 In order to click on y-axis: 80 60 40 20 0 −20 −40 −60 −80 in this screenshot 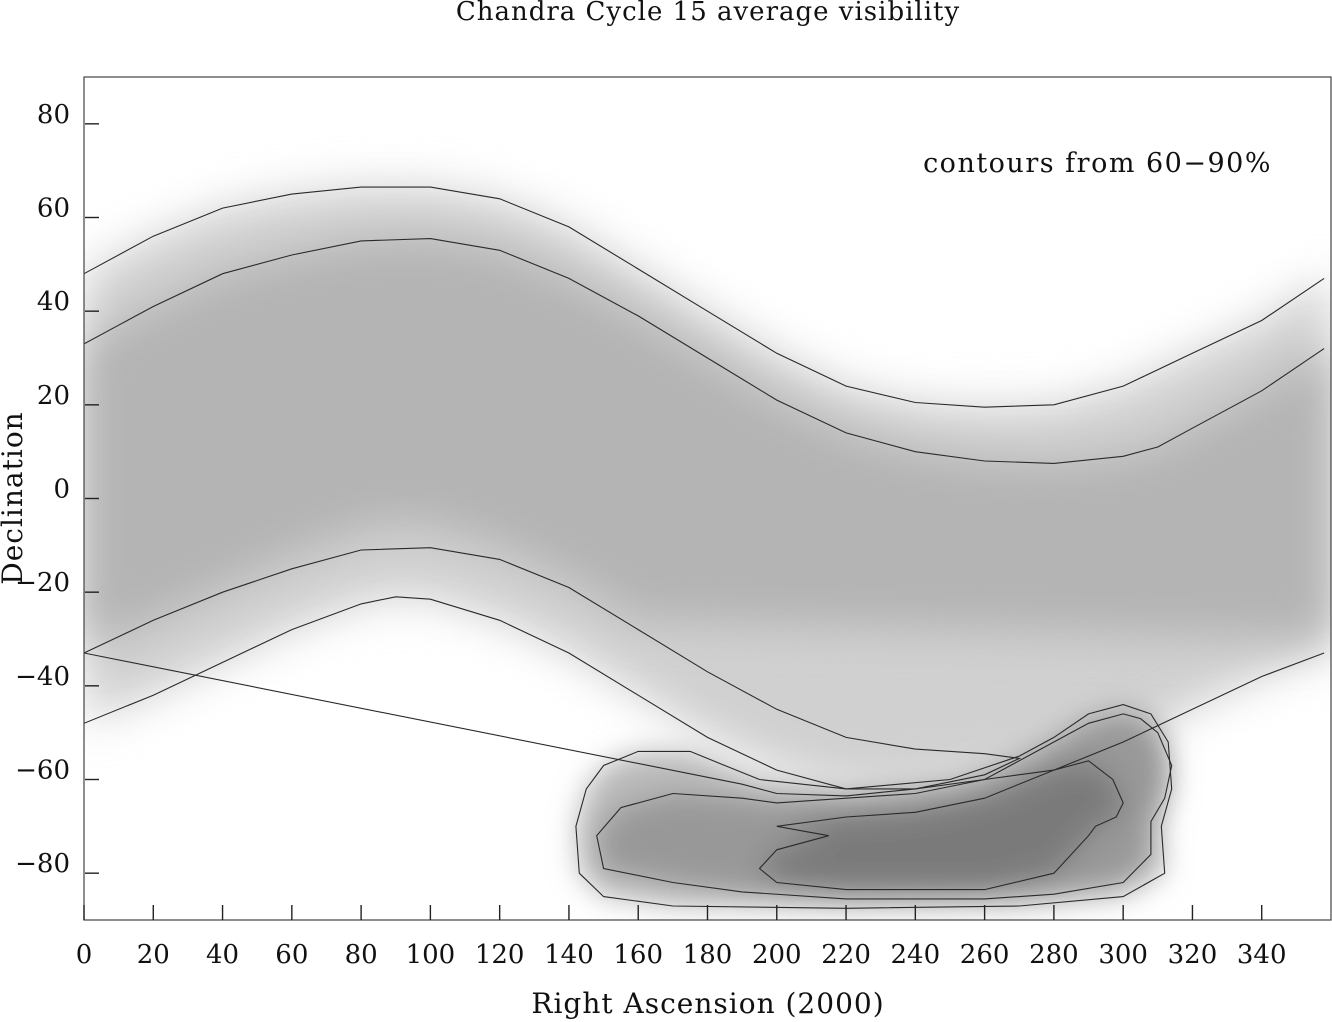, I will do `click(57, 489)`.